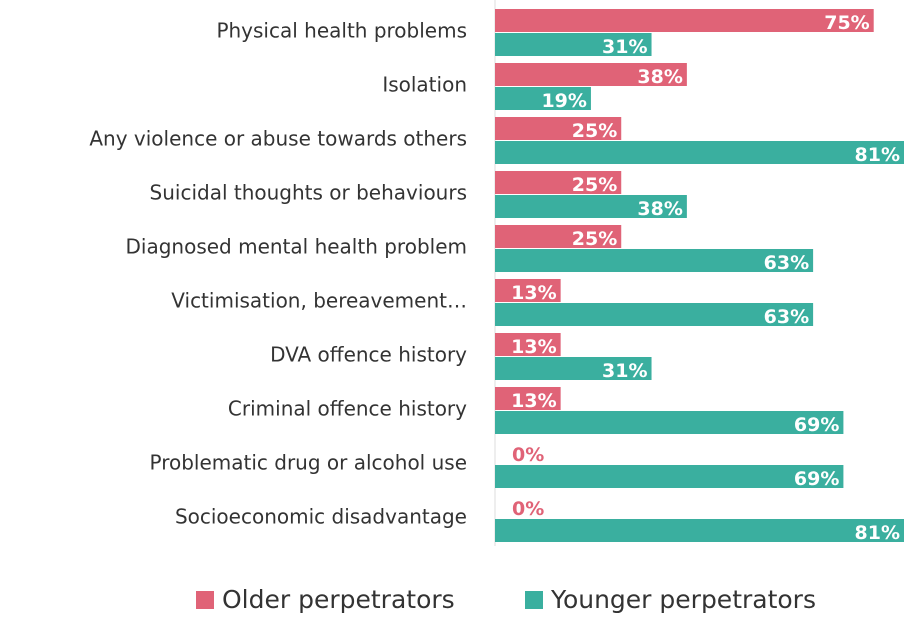  I want to click on data-label: 19%, so click(563, 101).